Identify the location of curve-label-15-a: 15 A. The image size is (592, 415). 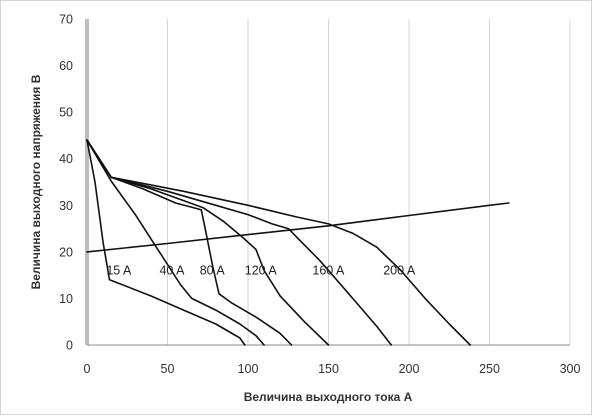
(119, 270).